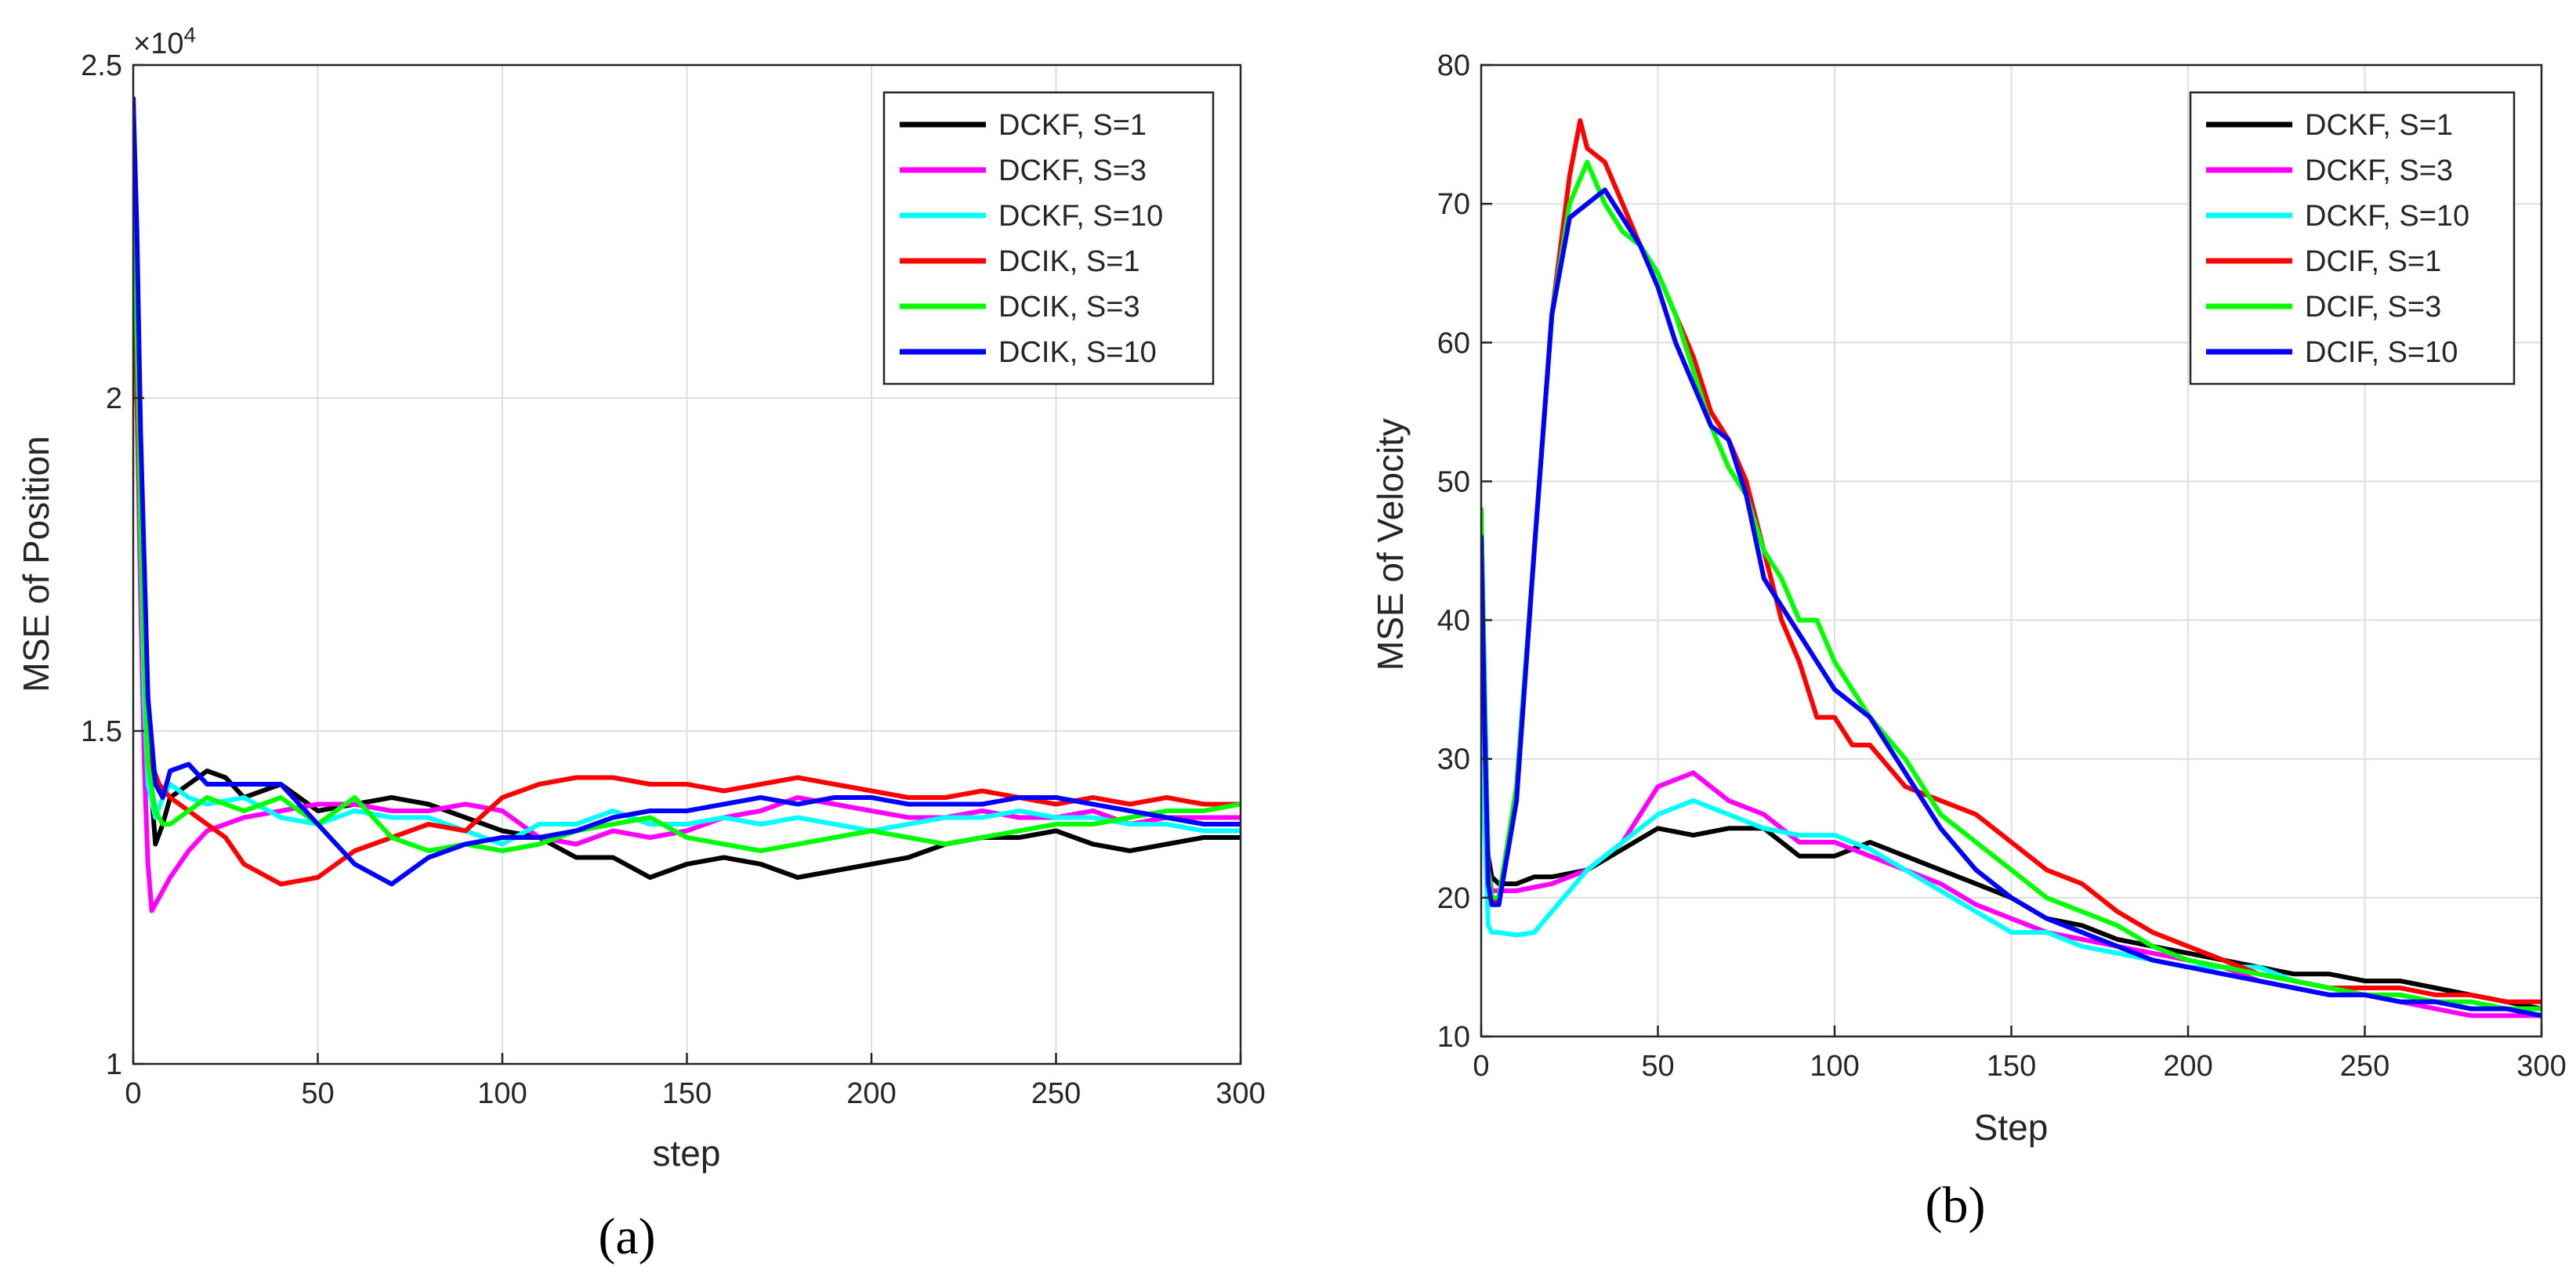 The height and width of the screenshot is (1277, 2576). I want to click on chart-b-y-tick-label-6: 70, so click(1453, 204).